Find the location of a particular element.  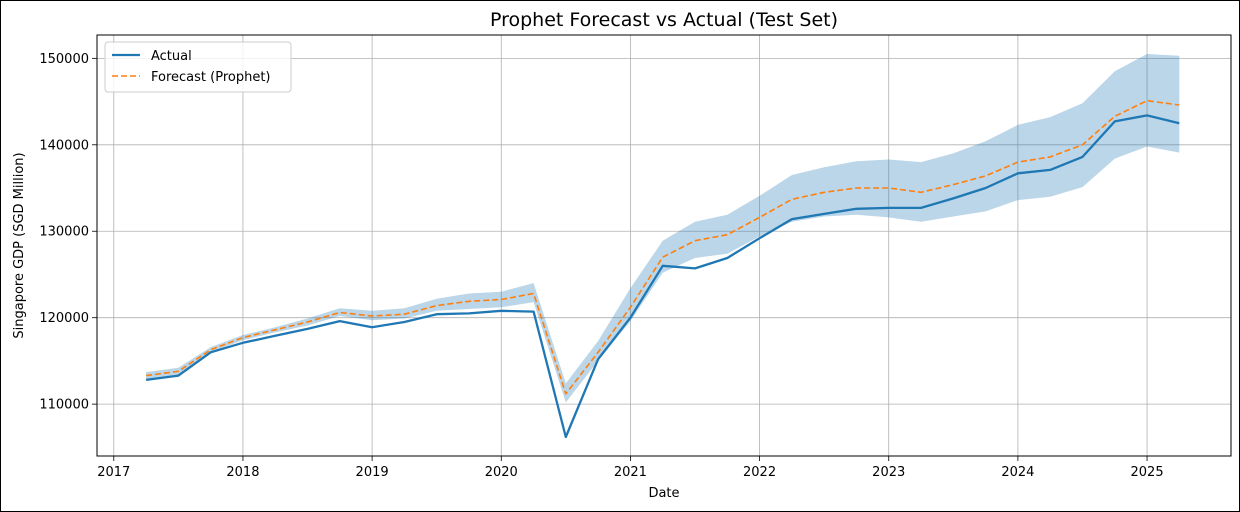

legend: Actual Forecast (Prophet) is located at coordinates (198, 67).